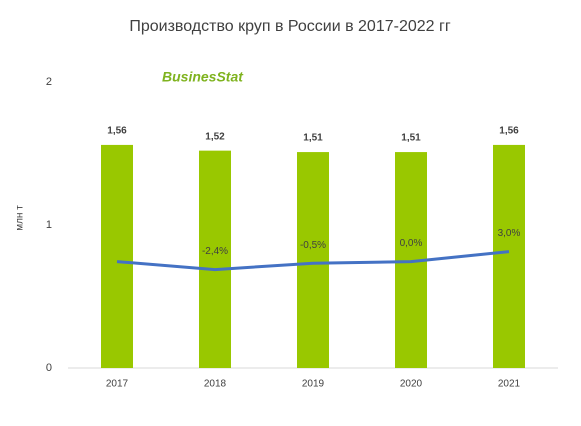 The width and height of the screenshot is (581, 426). I want to click on x-tick-label: 2019, so click(313, 384).